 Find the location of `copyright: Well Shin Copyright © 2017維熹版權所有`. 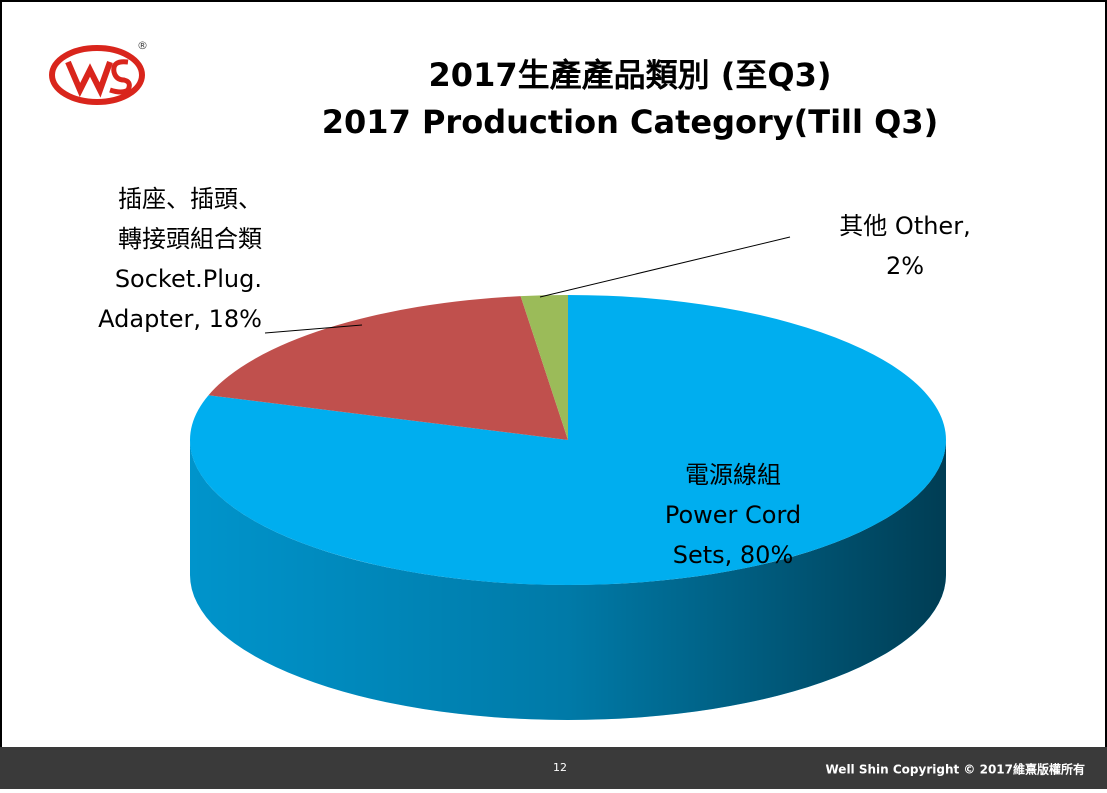

copyright: Well Shin Copyright © 2017維熹版權所有 is located at coordinates (956, 769).